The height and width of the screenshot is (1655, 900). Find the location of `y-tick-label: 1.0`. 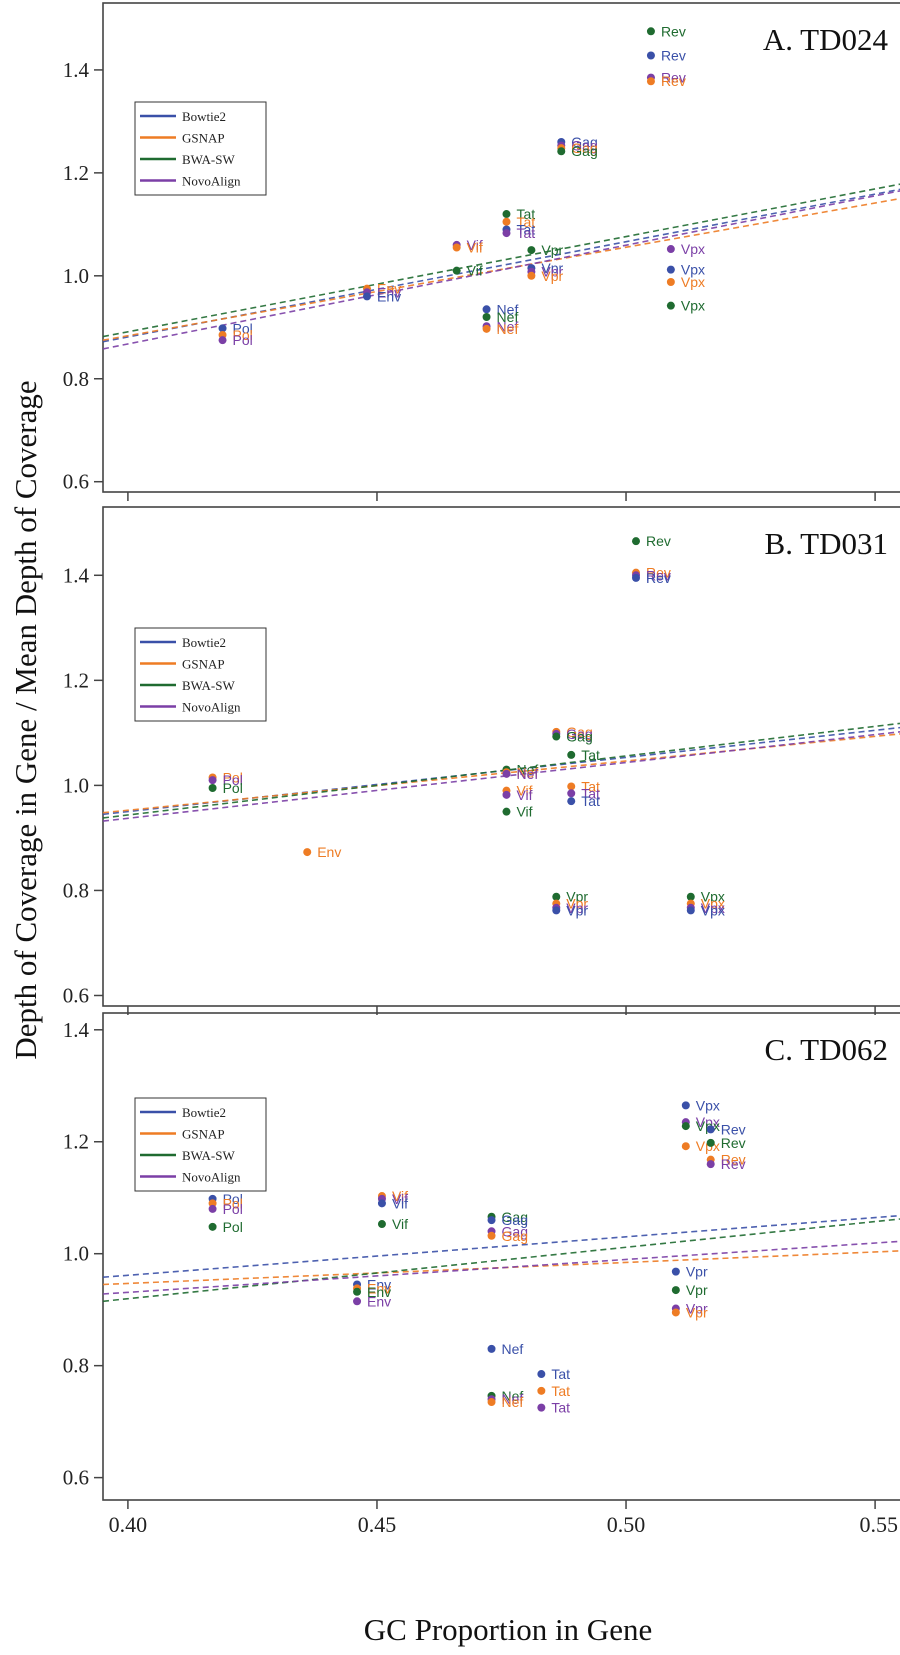

y-tick-label: 1.0 is located at coordinates (76, 1254).